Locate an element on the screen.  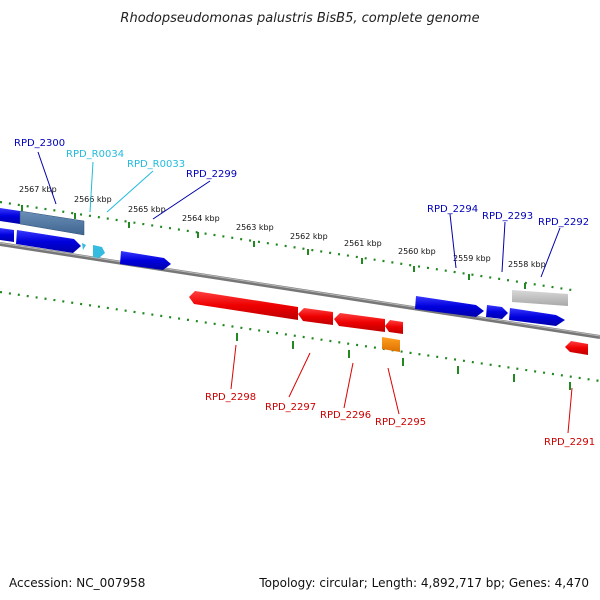
kbp-label-2564: 2564 kbp is located at coordinates (201, 218).